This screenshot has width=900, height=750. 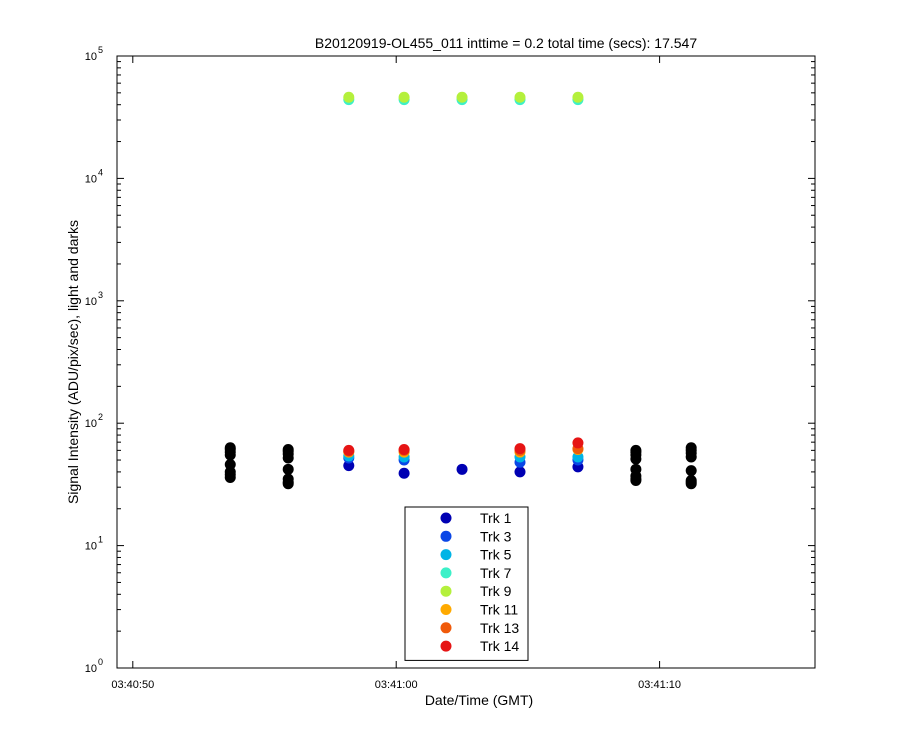 I want to click on y-tick-label: 10⁴, so click(x=94, y=176).